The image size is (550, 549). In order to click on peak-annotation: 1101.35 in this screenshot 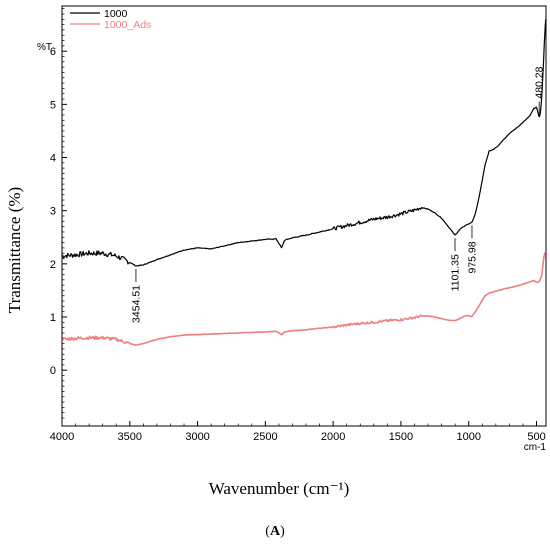, I will do `click(455, 264)`.